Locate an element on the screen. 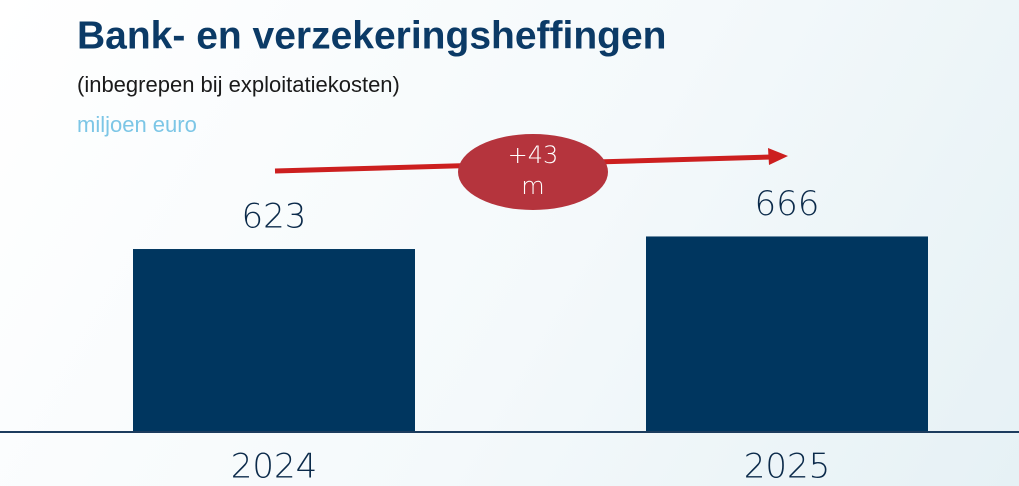 The width and height of the screenshot is (1019, 486). chart-subtitle: (inbegrepen bij exploitatiekosten) is located at coordinates (238, 84).